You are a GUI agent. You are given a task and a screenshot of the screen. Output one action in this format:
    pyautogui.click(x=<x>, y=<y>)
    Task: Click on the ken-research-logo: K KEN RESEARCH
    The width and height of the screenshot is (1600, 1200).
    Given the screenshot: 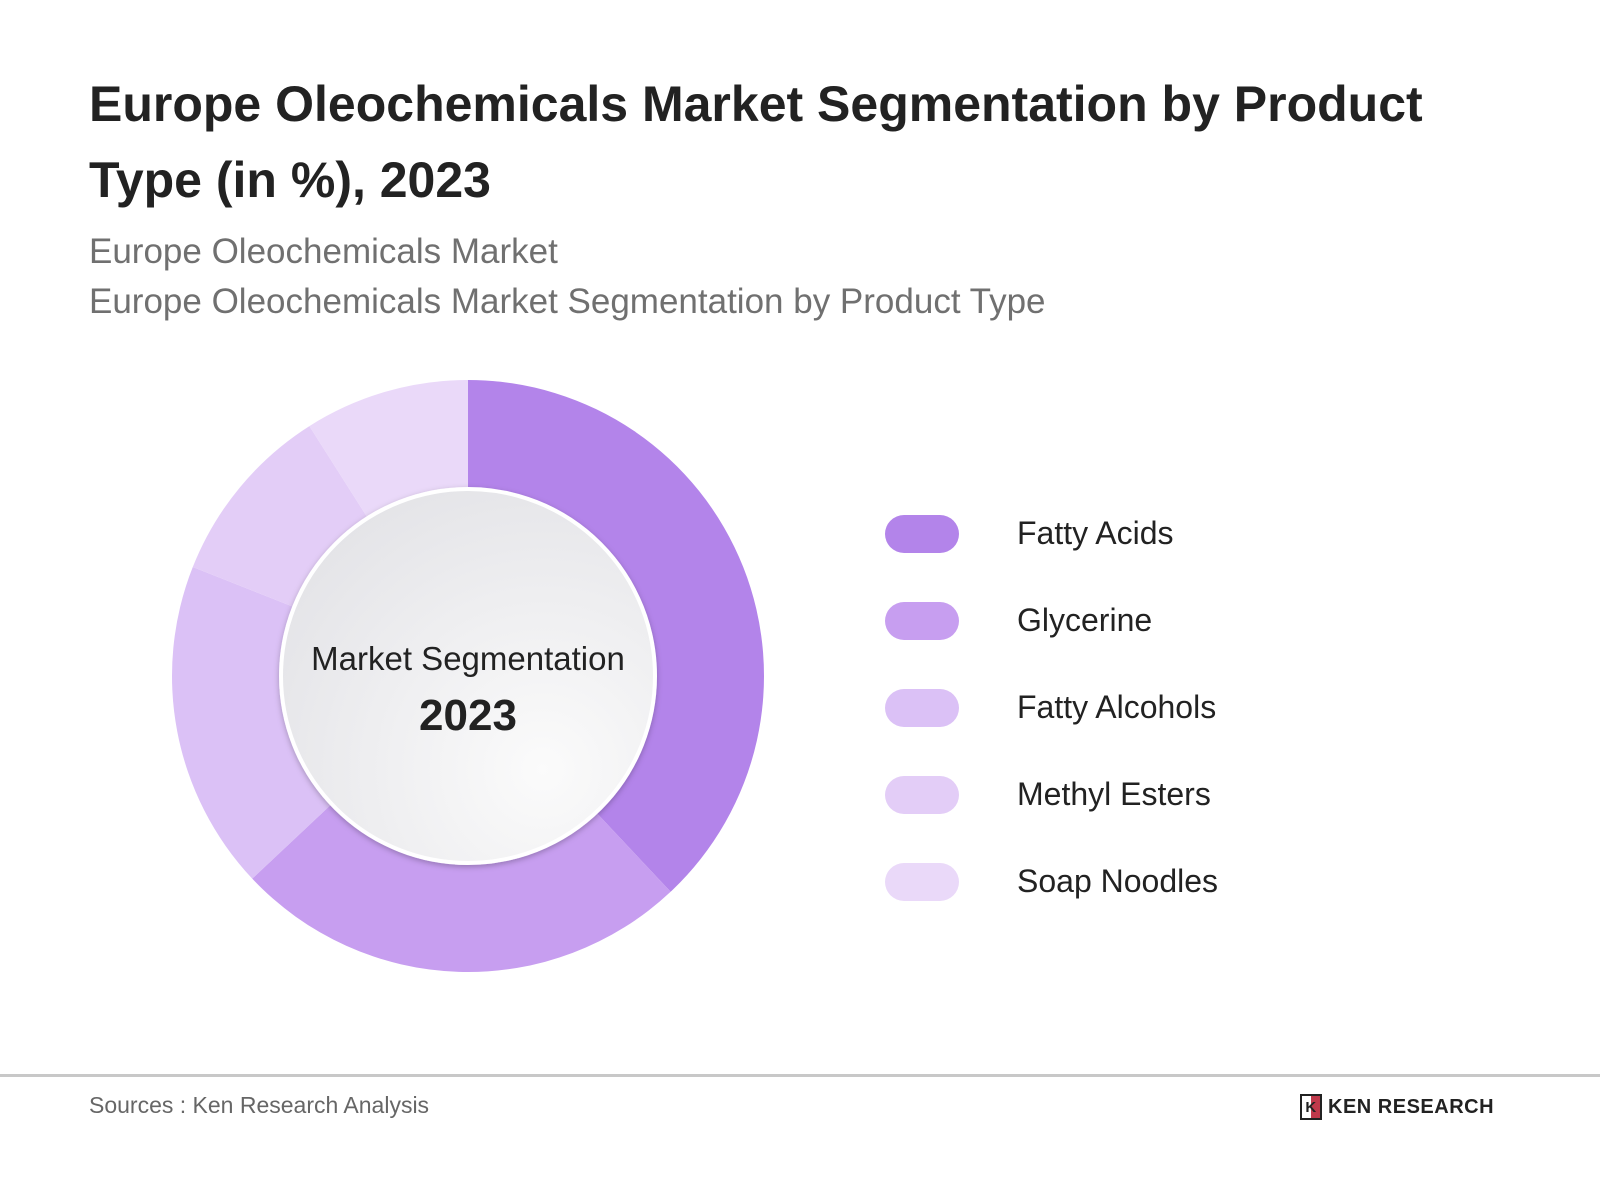 What is the action you would take?
    pyautogui.click(x=1397, y=1107)
    